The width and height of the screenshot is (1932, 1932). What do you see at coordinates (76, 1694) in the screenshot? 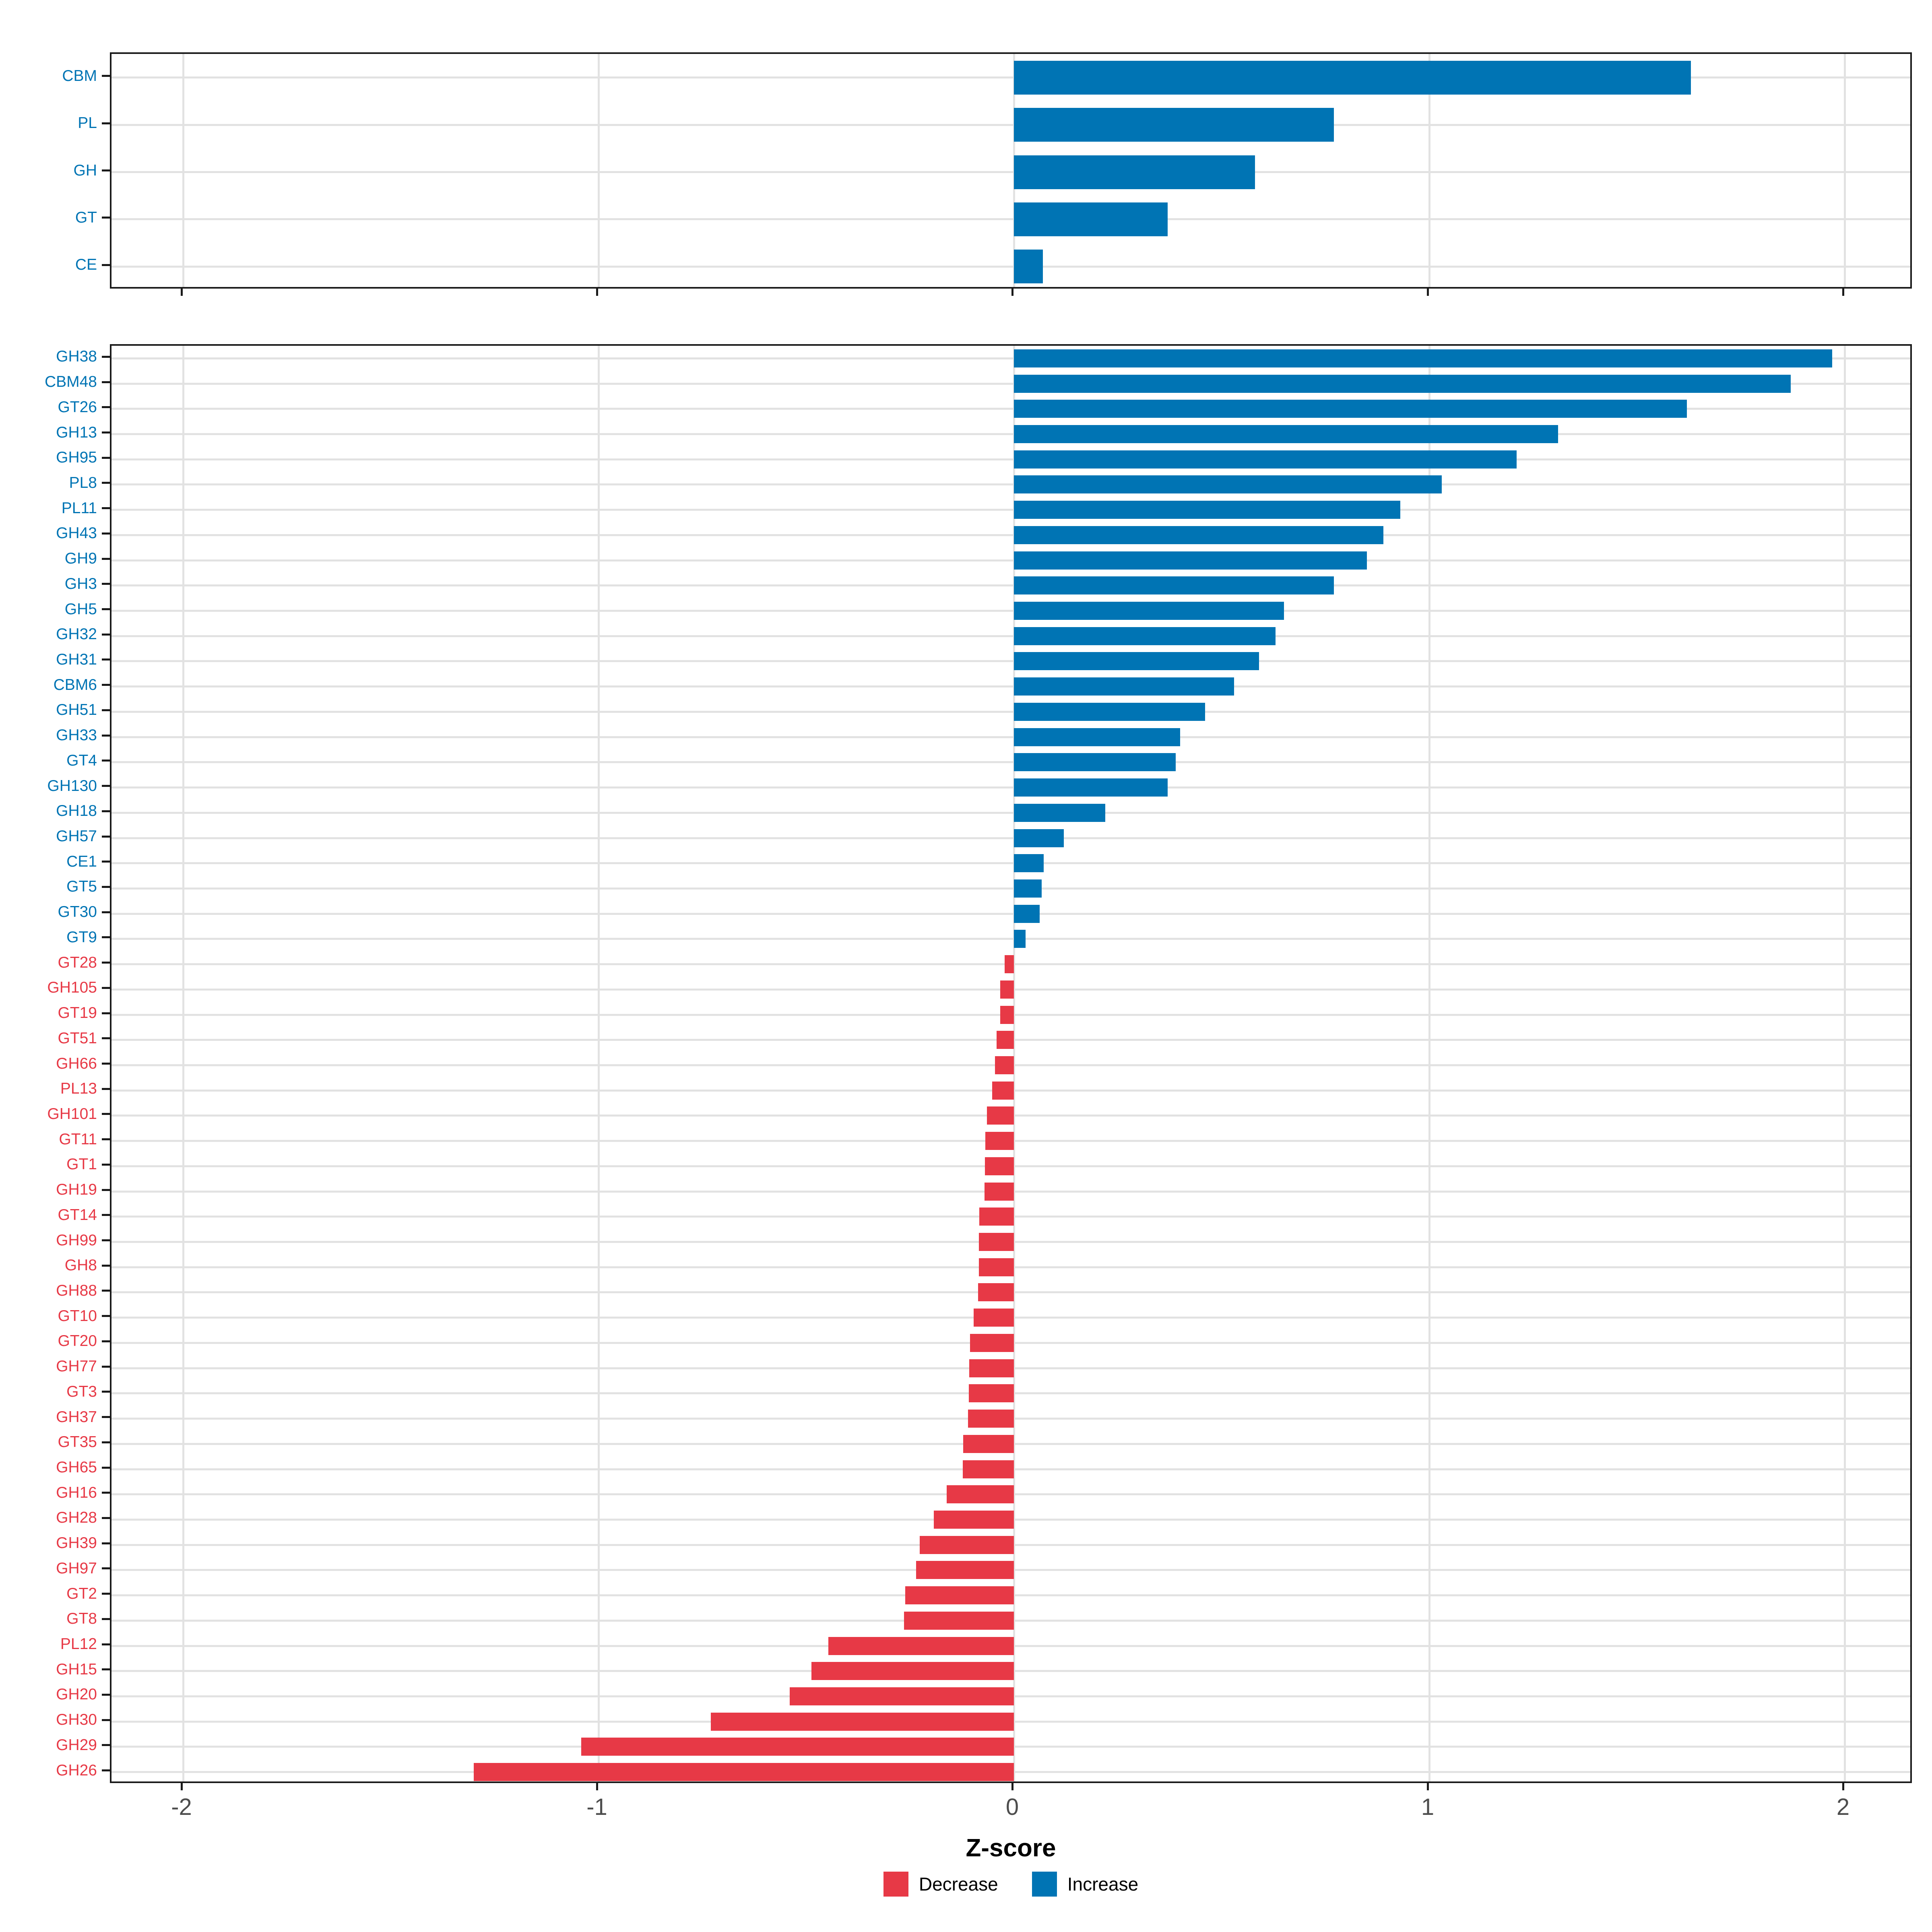
I see `category-label: GH20` at bounding box center [76, 1694].